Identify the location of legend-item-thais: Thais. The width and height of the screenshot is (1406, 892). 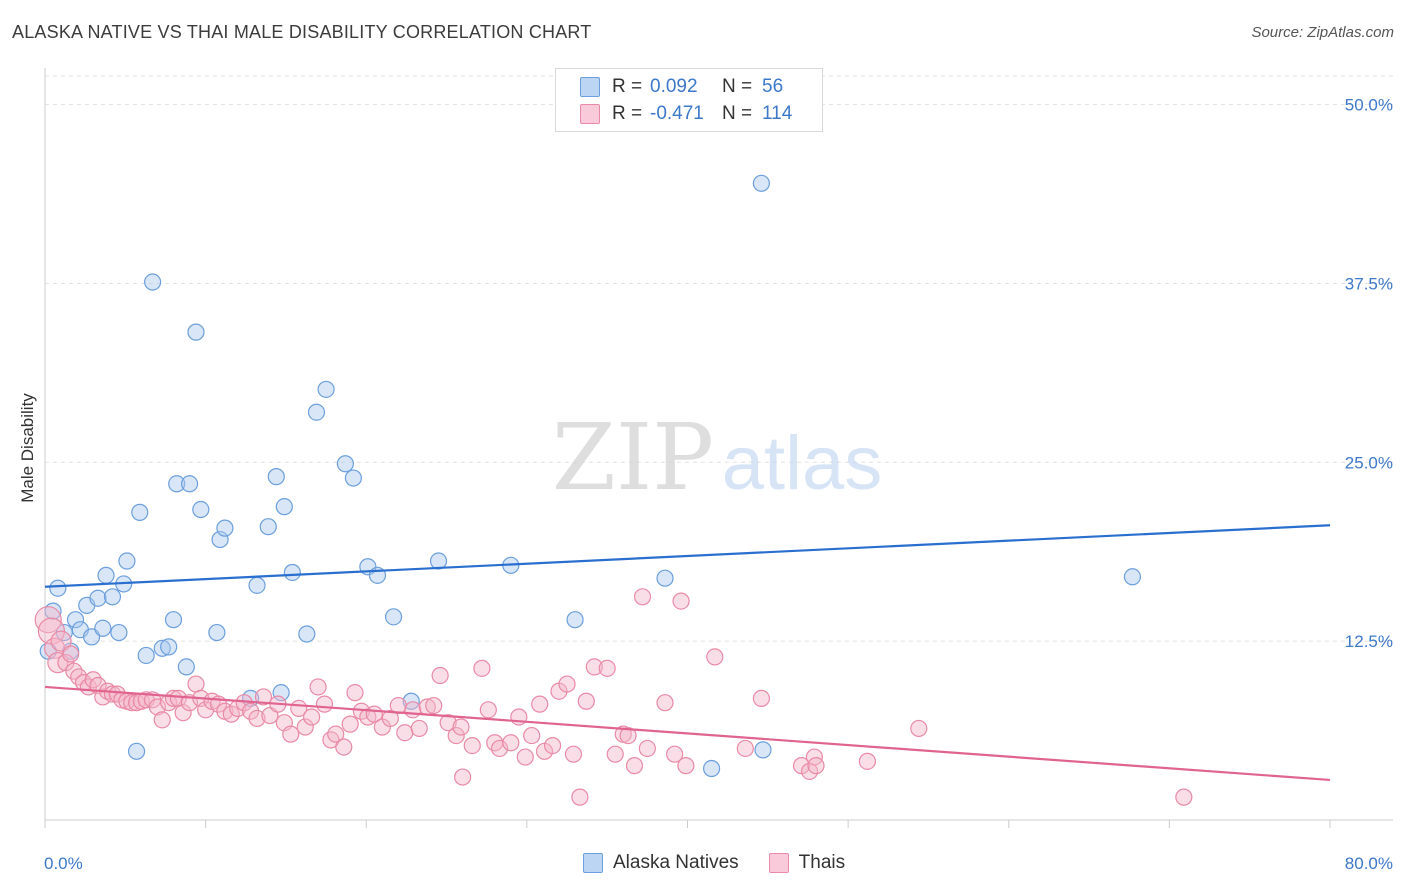
(807, 863).